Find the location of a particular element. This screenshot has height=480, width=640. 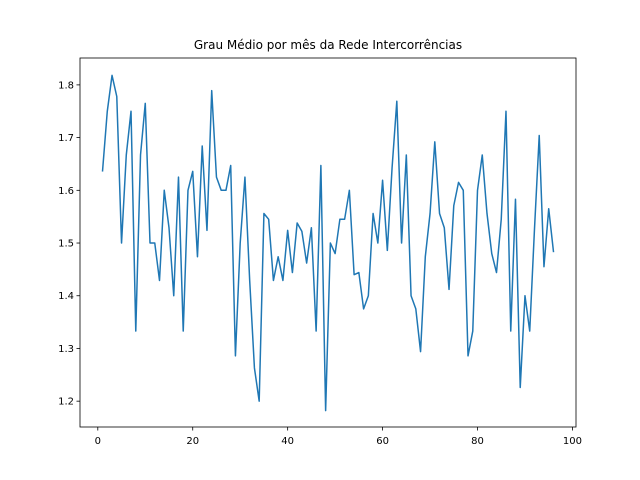

y-tick-label: 1.5 is located at coordinates (66, 244).